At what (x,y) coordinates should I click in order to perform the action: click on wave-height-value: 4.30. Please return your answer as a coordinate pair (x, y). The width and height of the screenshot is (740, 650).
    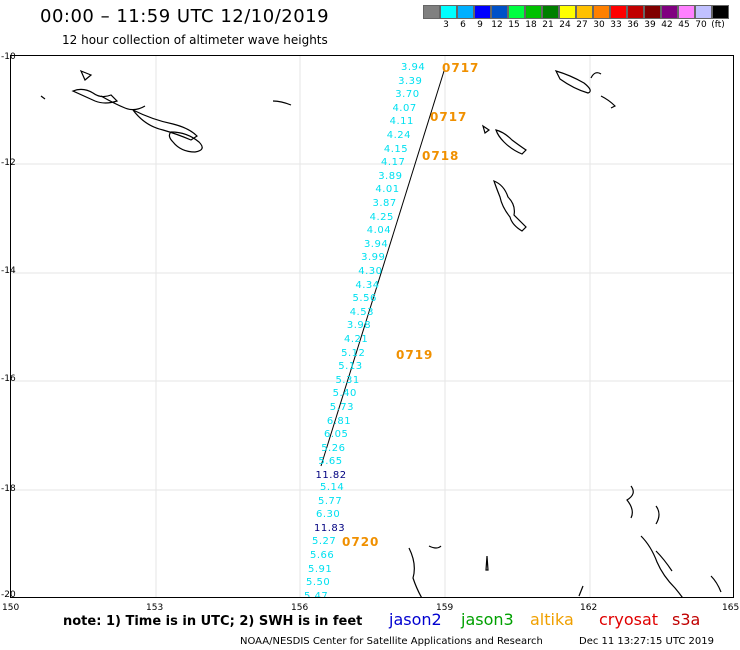
    Looking at the image, I should click on (370, 271).